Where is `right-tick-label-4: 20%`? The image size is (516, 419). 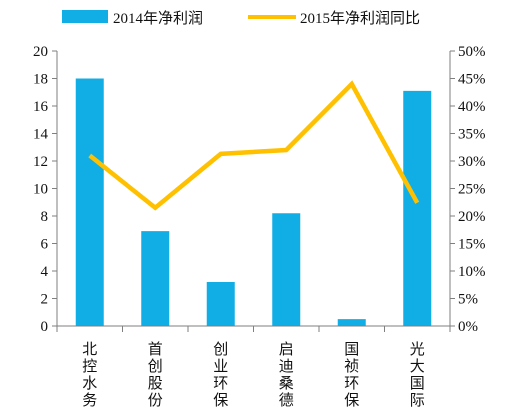 right-tick-label-4: 20% is located at coordinates (472, 217).